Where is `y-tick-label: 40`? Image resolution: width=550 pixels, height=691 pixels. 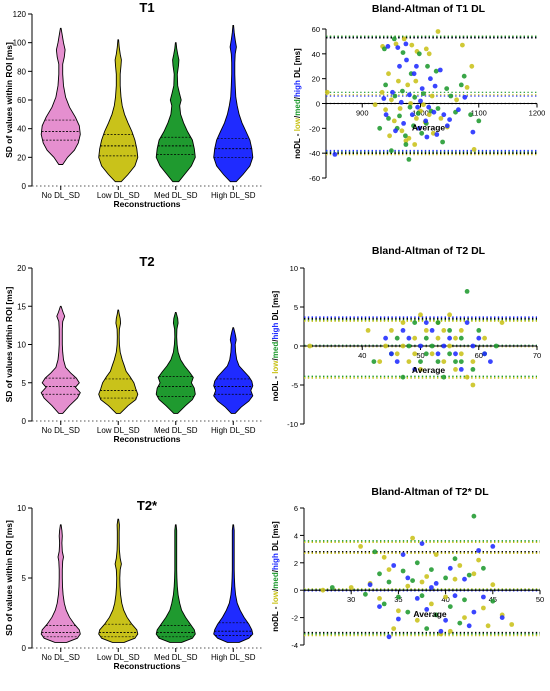
y-tick-label: 40 is located at coordinates (21, 129).